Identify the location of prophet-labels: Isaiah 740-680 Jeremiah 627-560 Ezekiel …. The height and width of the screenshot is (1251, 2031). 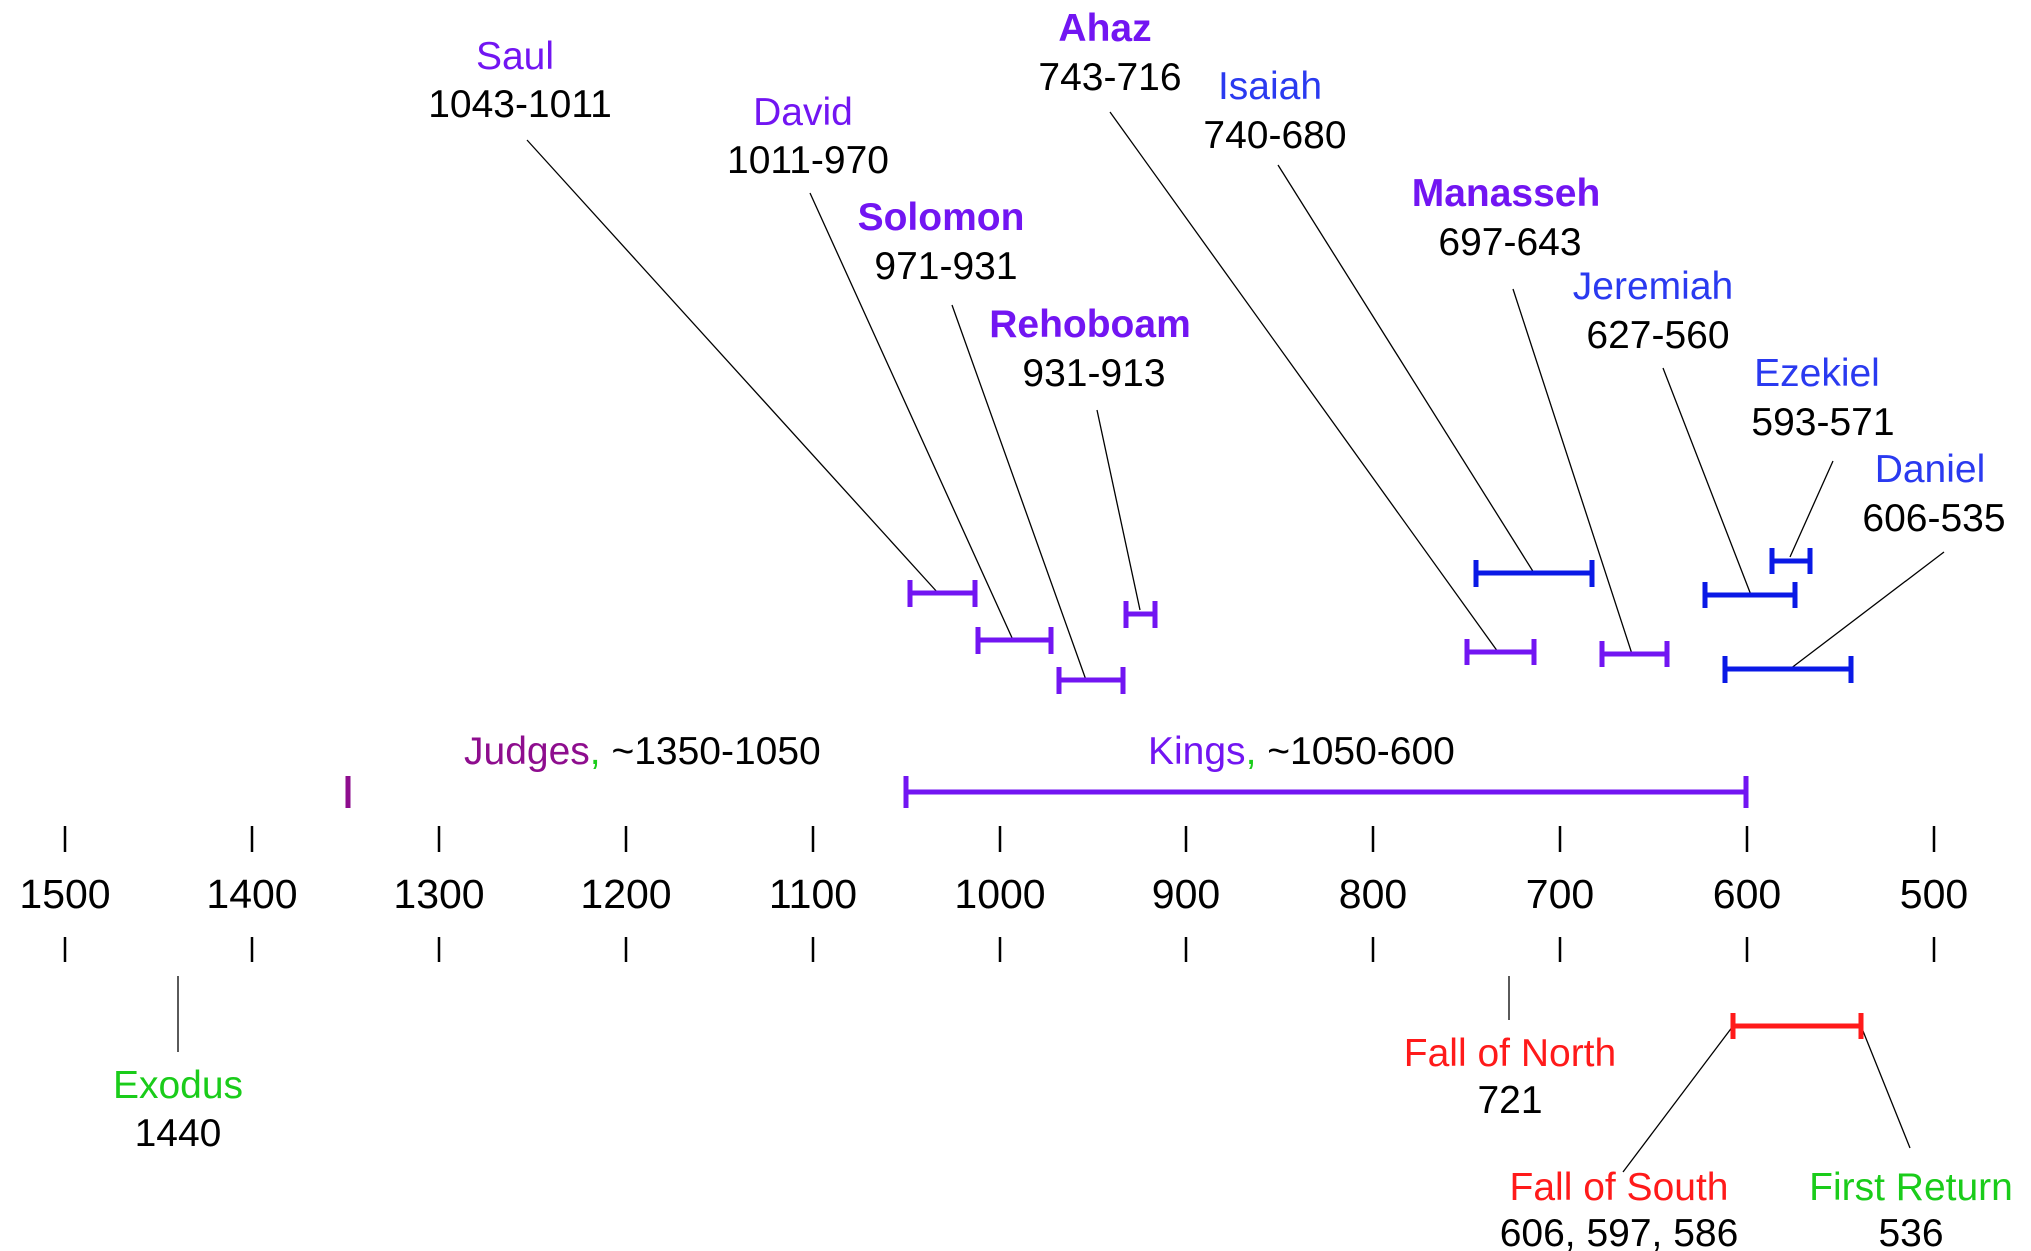
(1604, 302).